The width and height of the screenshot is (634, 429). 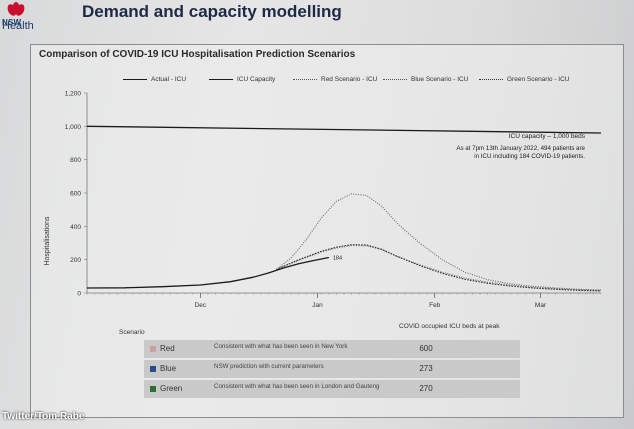 I want to click on legend-swatch-green, so click(x=491, y=79).